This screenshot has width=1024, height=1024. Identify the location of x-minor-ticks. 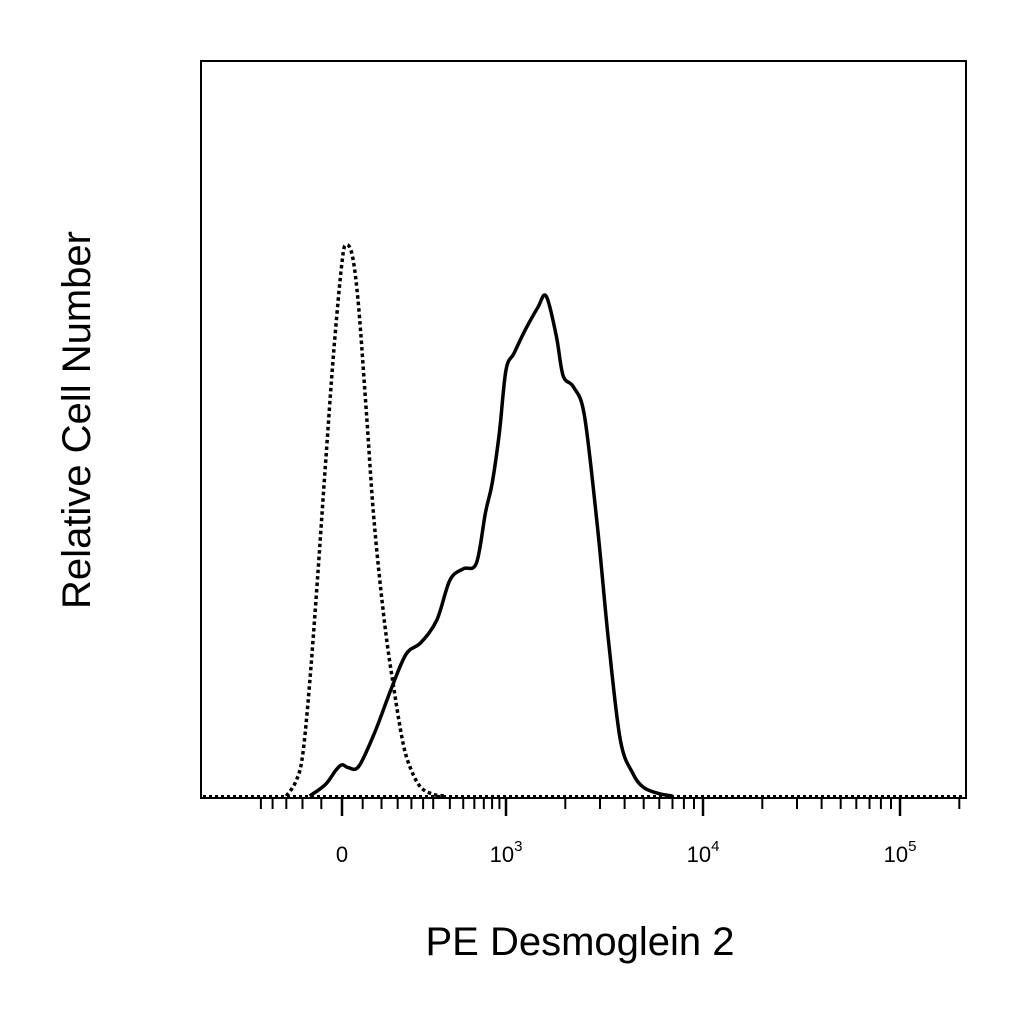
(610, 803).